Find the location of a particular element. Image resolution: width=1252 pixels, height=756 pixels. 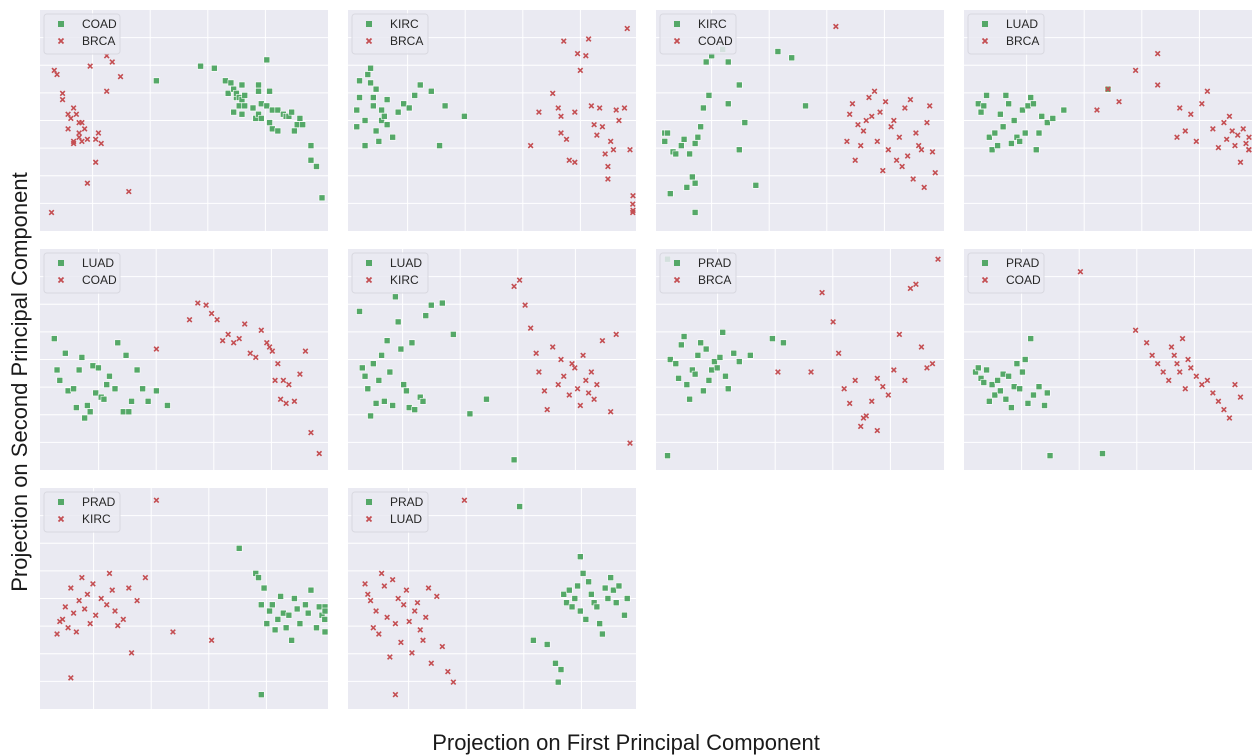

legend-label: KIRC is located at coordinates (404, 280).